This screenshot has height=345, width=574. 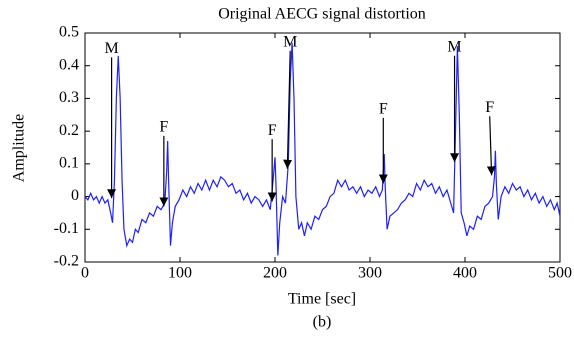 I want to click on x-tick-label: 0, so click(x=85, y=273).